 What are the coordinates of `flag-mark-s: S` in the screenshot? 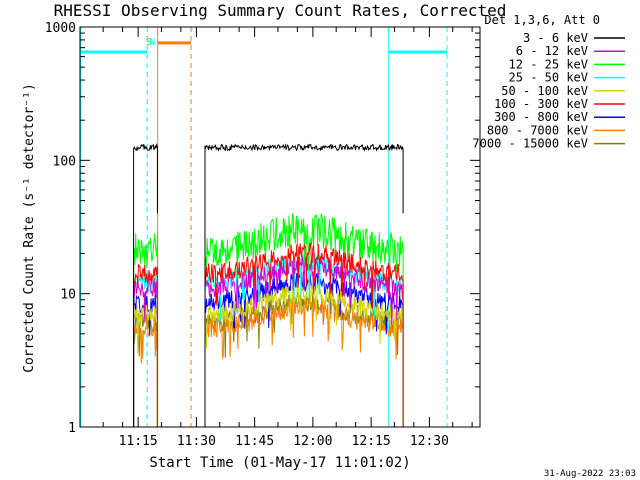 It's located at (149, 42).